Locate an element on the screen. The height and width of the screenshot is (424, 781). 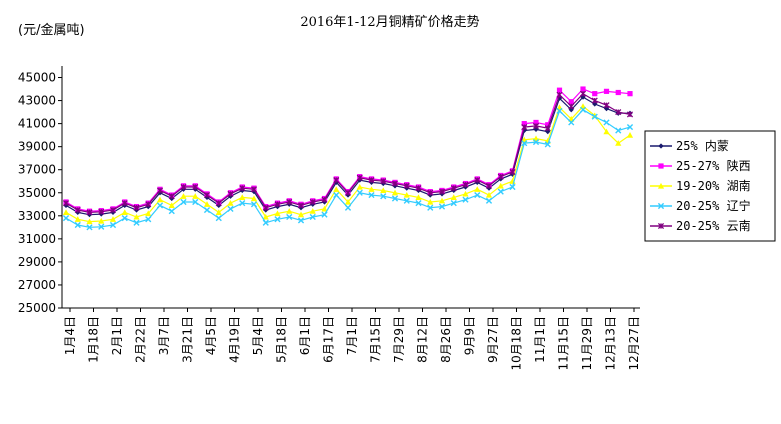
x-tick-label: 4月19日 is located at coordinates (235, 339).